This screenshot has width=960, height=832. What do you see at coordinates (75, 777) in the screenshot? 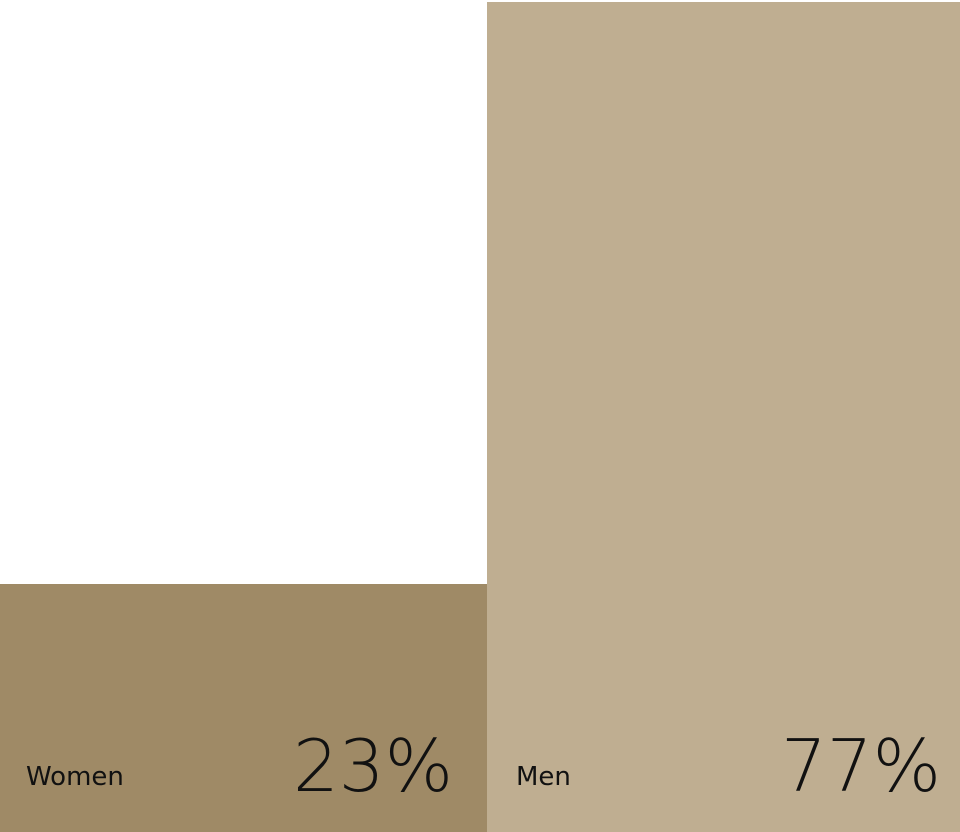
I see `category-label-women: Women` at bounding box center [75, 777].